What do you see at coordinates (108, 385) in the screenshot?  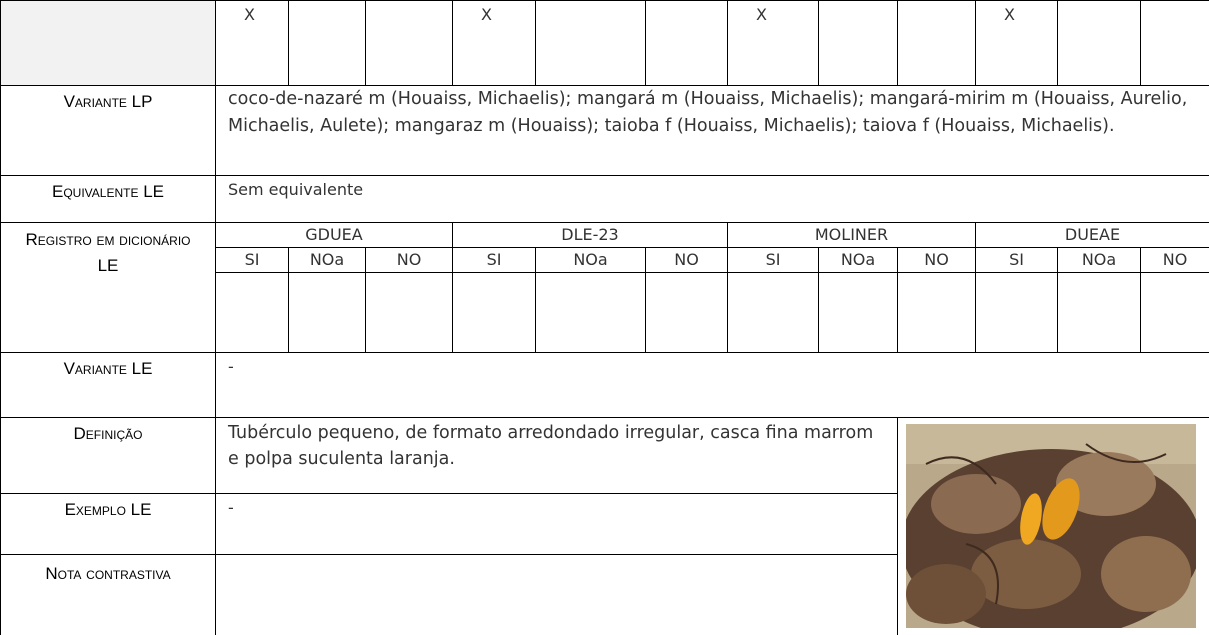 I see `row-label: Variante LE` at bounding box center [108, 385].